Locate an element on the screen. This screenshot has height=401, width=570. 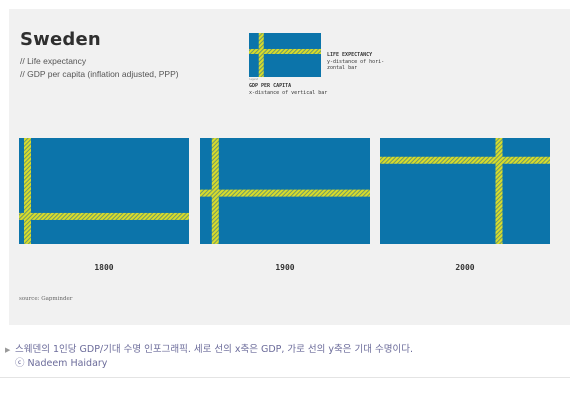
flag-2000 is located at coordinates (465, 191).